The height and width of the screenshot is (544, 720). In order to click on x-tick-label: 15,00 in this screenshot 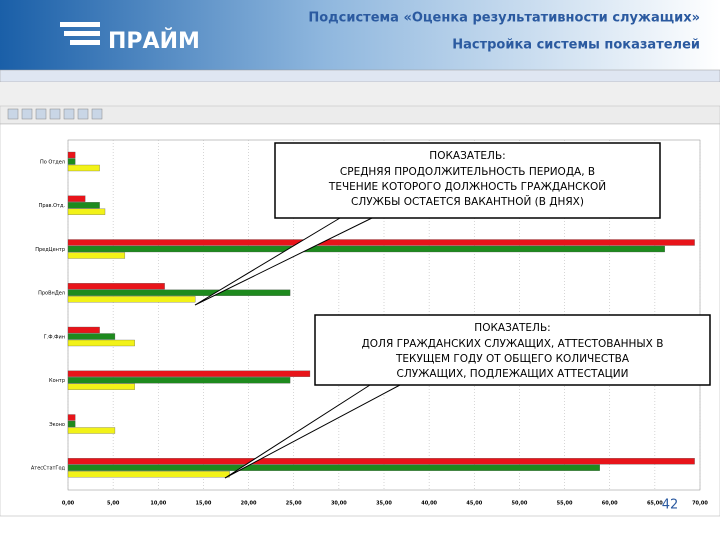, I will do `click(204, 504)`.